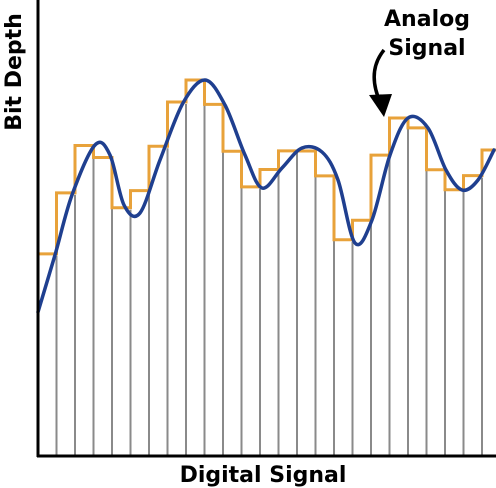 This screenshot has height=488, width=496. What do you see at coordinates (380, 105) in the screenshot?
I see `annotation-arrow-head` at bounding box center [380, 105].